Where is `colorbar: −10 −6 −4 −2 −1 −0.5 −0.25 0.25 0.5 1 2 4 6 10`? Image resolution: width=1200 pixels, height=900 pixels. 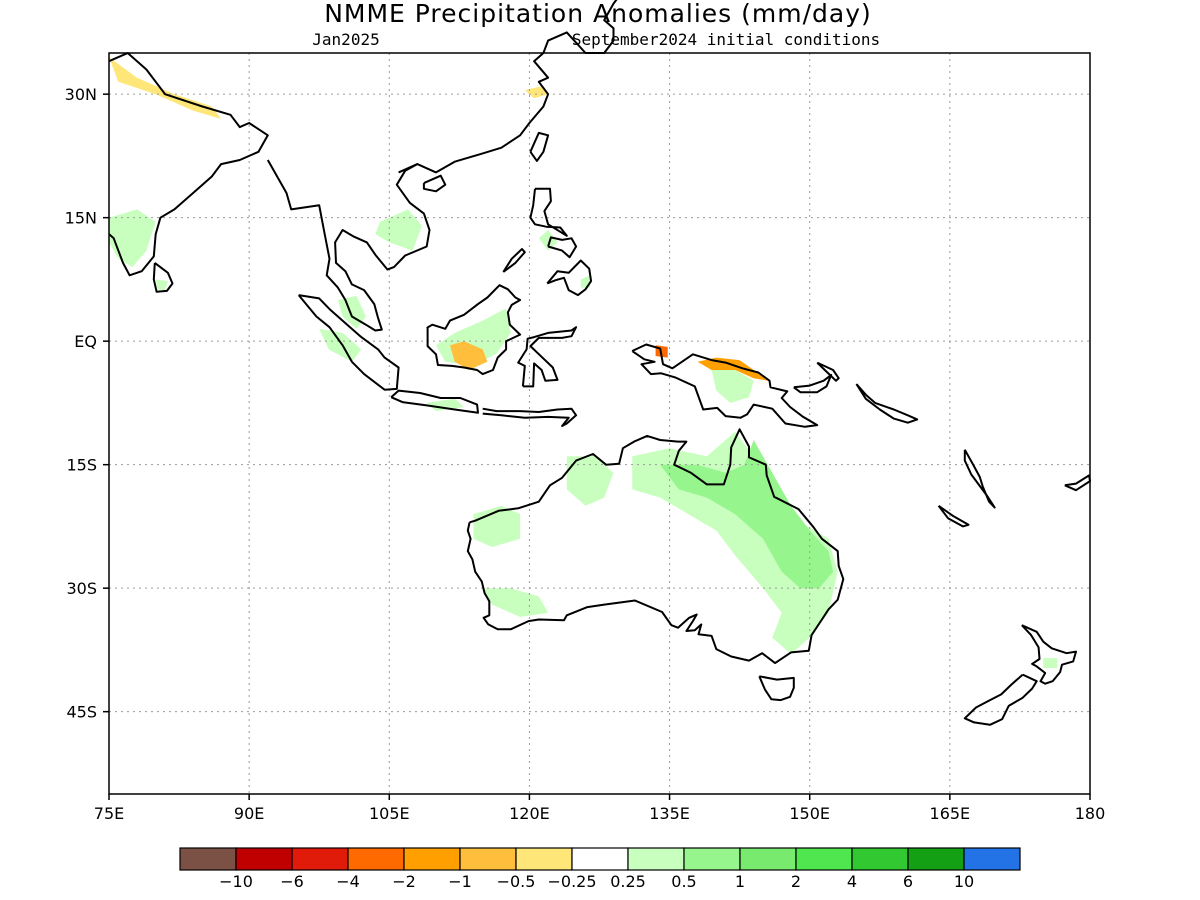 colorbar: −10 −6 −4 −2 −1 −0.5 −0.25 0.25 0.5 1 2 4 6 10 is located at coordinates (600, 869).